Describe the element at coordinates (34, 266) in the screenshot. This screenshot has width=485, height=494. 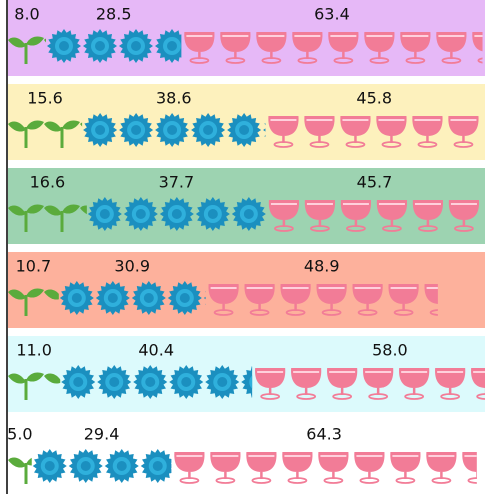
I see `value-label: 10.7` at that location.